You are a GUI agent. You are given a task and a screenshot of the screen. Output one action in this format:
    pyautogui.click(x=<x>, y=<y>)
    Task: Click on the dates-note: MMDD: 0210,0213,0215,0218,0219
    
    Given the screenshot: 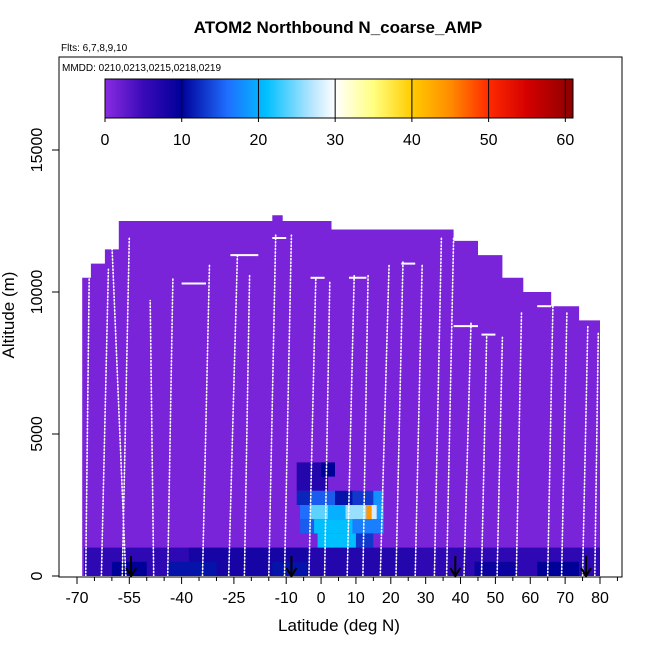 What is the action you would take?
    pyautogui.click(x=141, y=68)
    